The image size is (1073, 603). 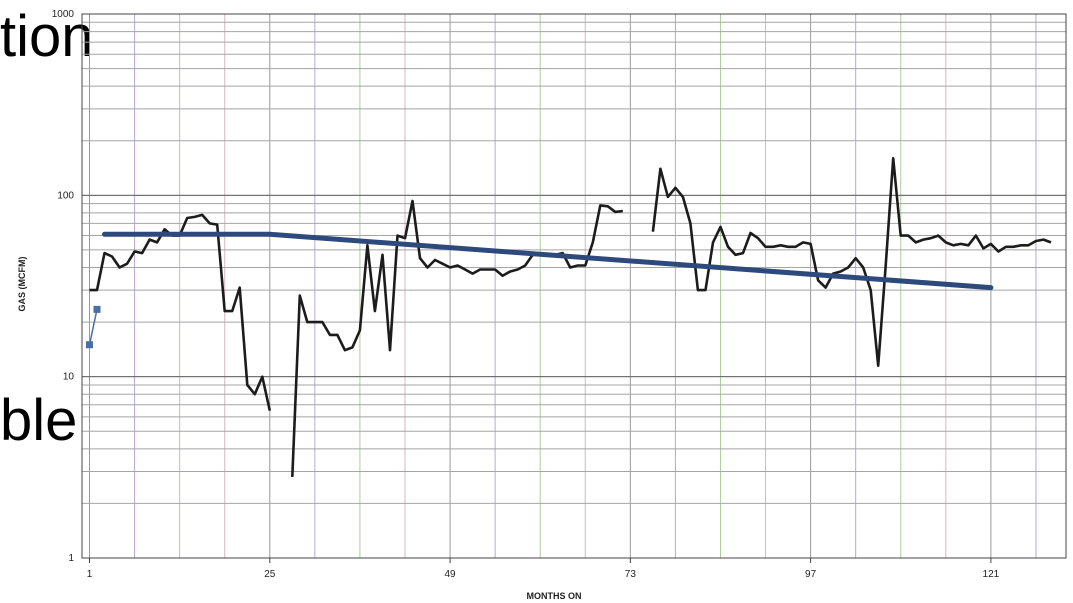 I want to click on x-tick-label: 73, so click(x=631, y=574).